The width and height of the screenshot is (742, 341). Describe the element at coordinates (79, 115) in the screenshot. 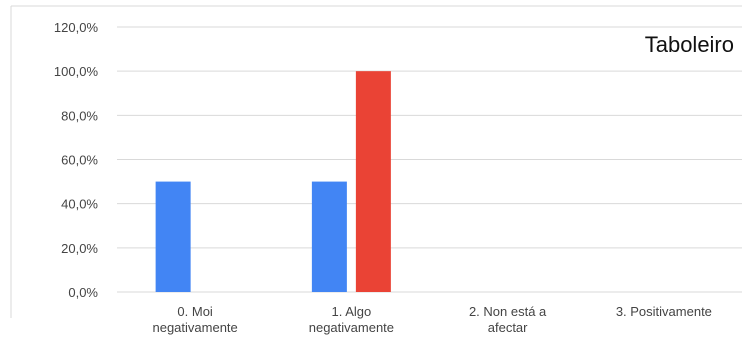

I see `y-tick-label: 80,0%` at that location.